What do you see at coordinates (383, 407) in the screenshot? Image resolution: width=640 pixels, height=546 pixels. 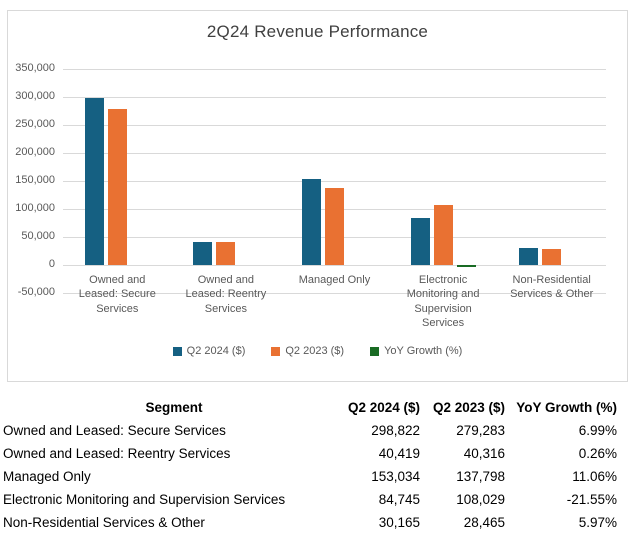 I see `header-q2-2024: Q2 2024 ($)` at bounding box center [383, 407].